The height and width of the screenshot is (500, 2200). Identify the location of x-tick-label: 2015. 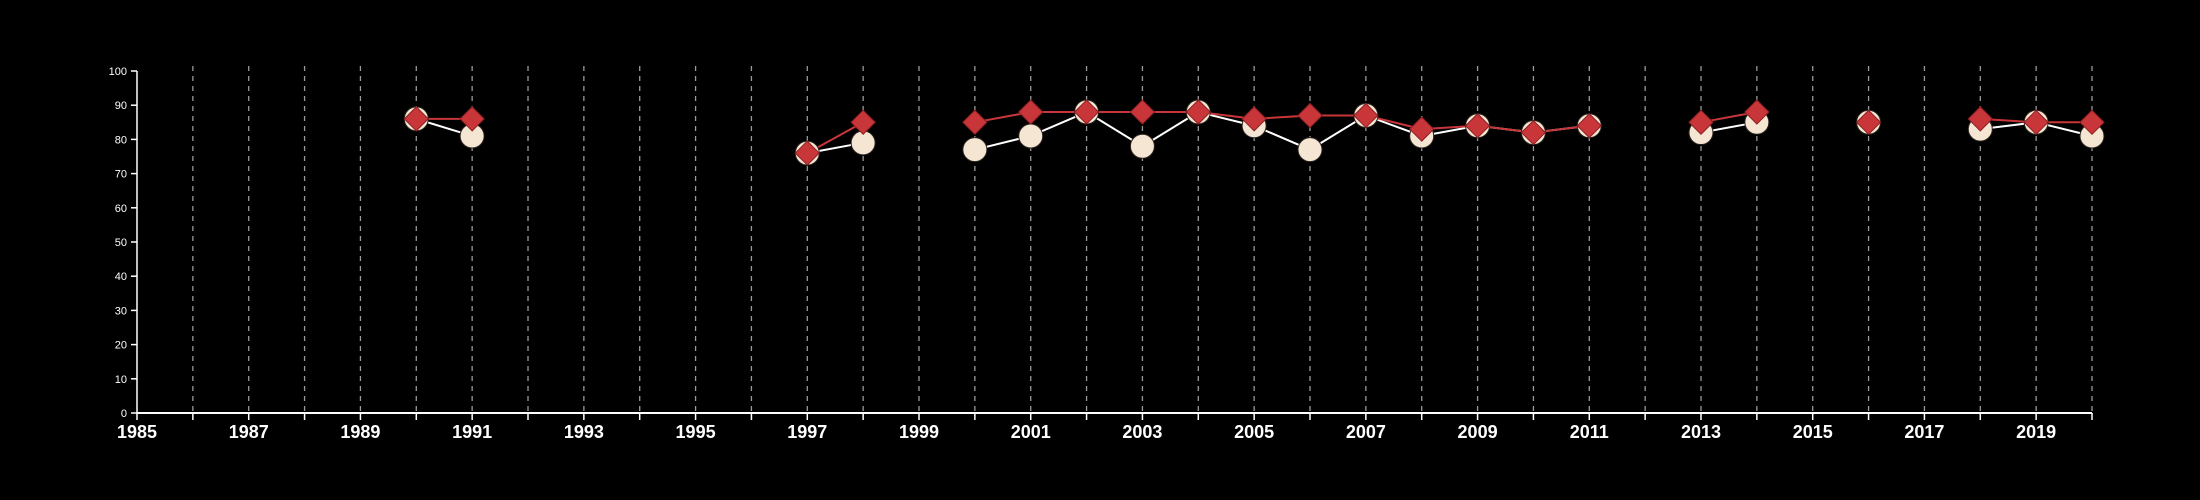
(1813, 432).